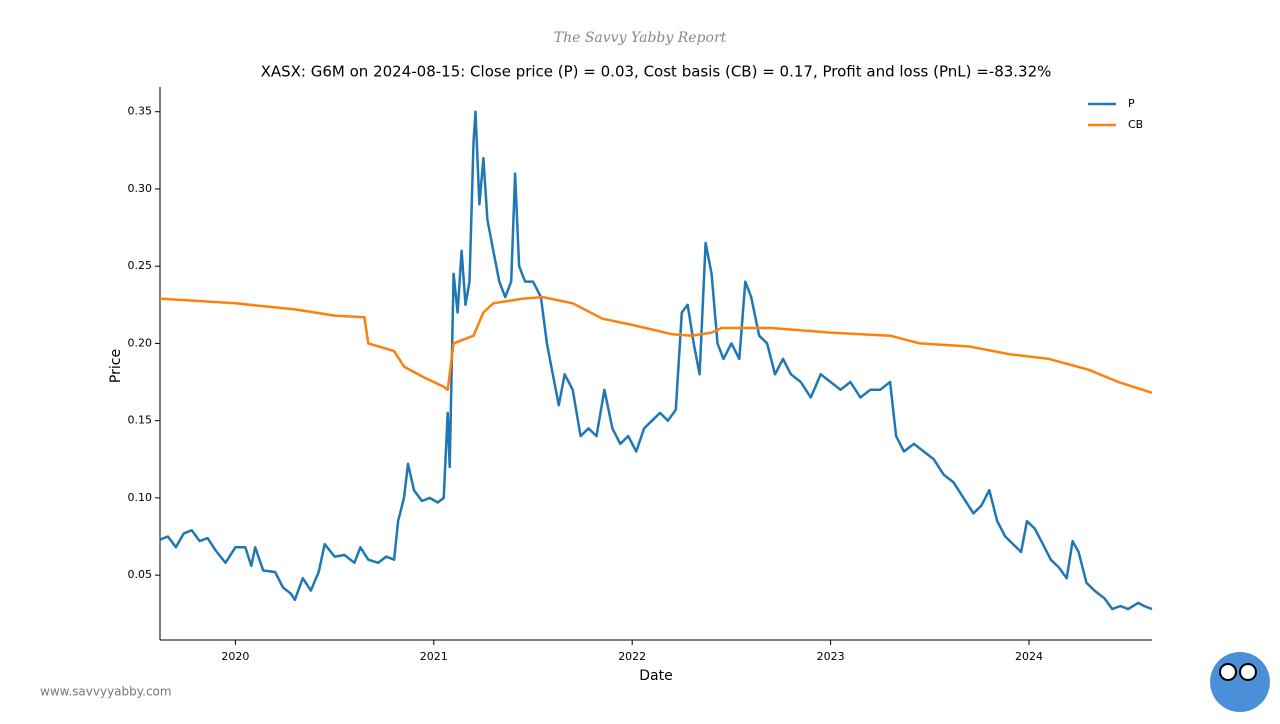  I want to click on x-tick-label: 2022, so click(632, 656).